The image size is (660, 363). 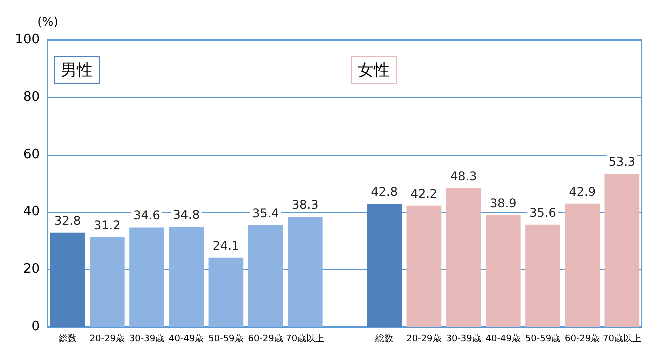 What do you see at coordinates (31, 154) in the screenshot?
I see `y-tick-label: 60` at bounding box center [31, 154].